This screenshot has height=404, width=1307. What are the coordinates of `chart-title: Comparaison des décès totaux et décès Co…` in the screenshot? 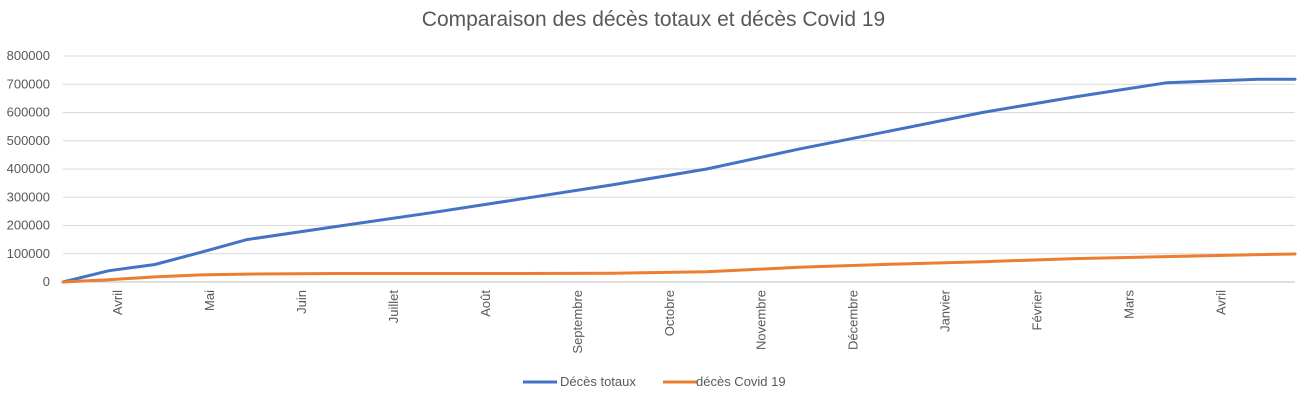 It's located at (653, 19).